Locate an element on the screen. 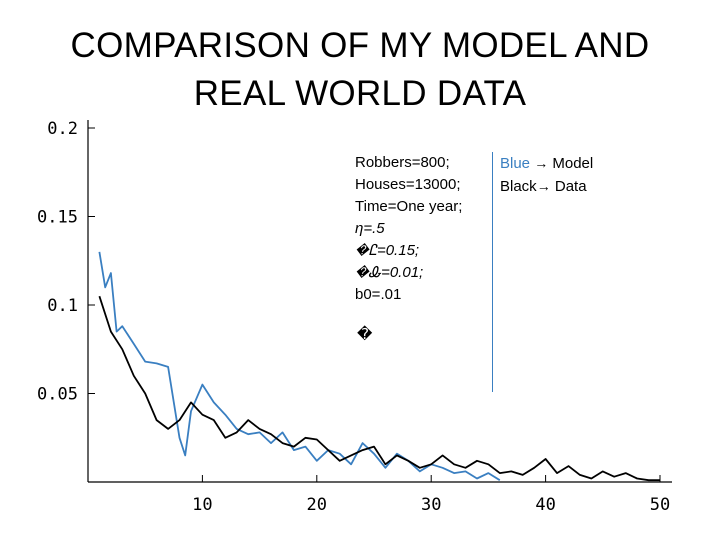 The image size is (720, 540). legend-data: Black→ Data is located at coordinates (546, 186).